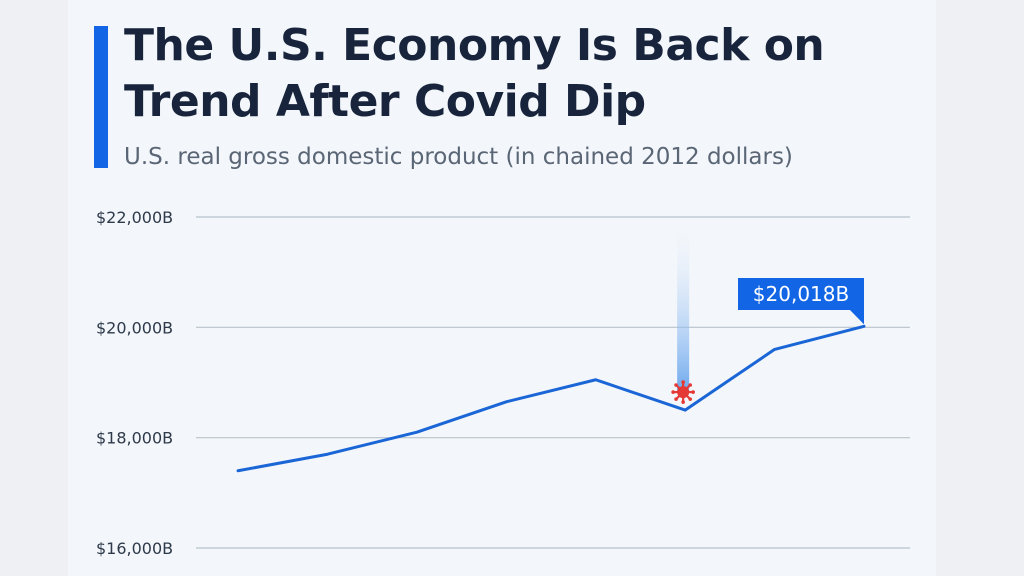 The width and height of the screenshot is (1024, 576). What do you see at coordinates (801, 294) in the screenshot?
I see `callout-value-label: $20,018B` at bounding box center [801, 294].